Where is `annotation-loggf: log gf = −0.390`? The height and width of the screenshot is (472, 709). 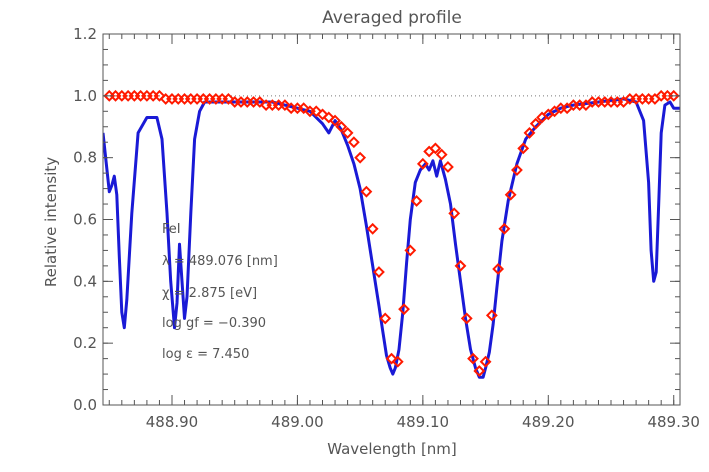
annotation-loggf: log gf = −0.390 is located at coordinates (214, 323).